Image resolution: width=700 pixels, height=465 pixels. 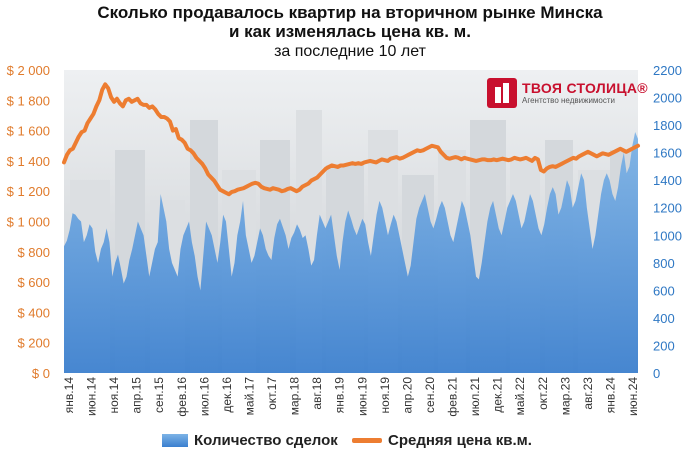 What do you see at coordinates (114, 395) in the screenshot?
I see `x-axis-tick-label: ноя.14` at bounding box center [114, 395].